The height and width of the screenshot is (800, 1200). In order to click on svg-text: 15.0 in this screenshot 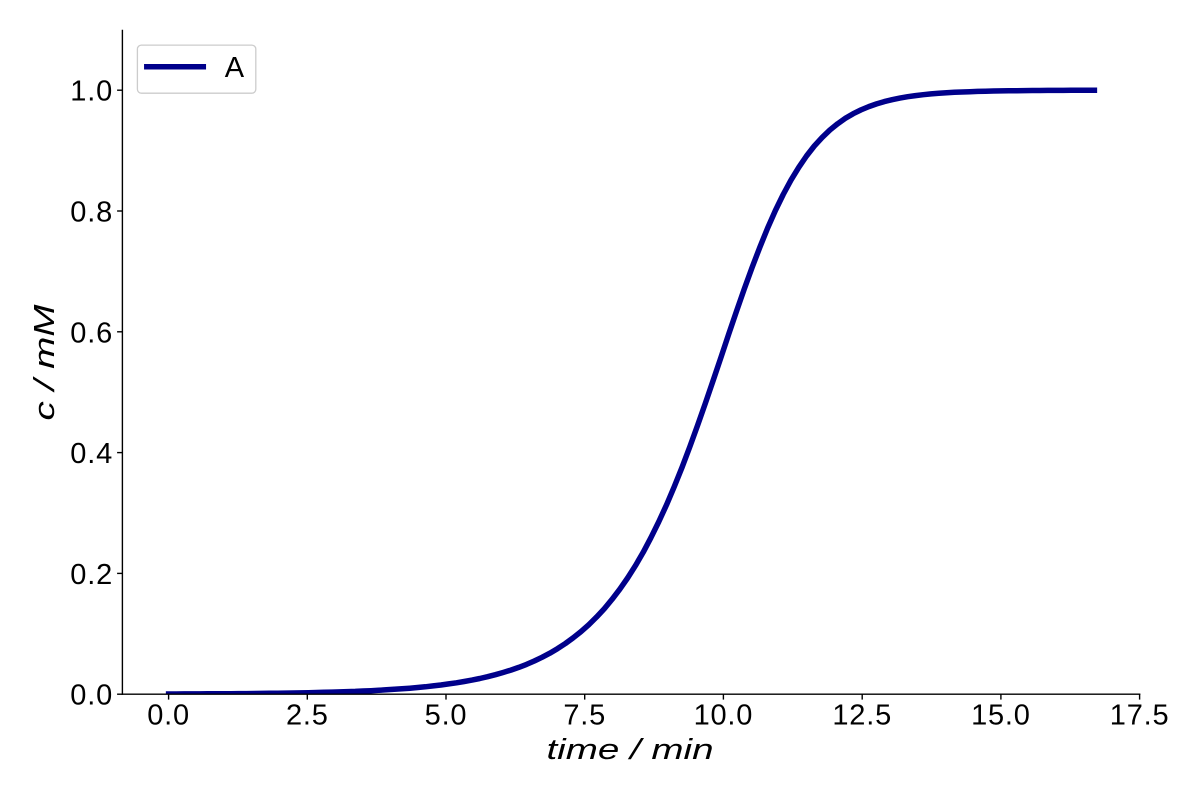, I will do `click(1001, 716)`.